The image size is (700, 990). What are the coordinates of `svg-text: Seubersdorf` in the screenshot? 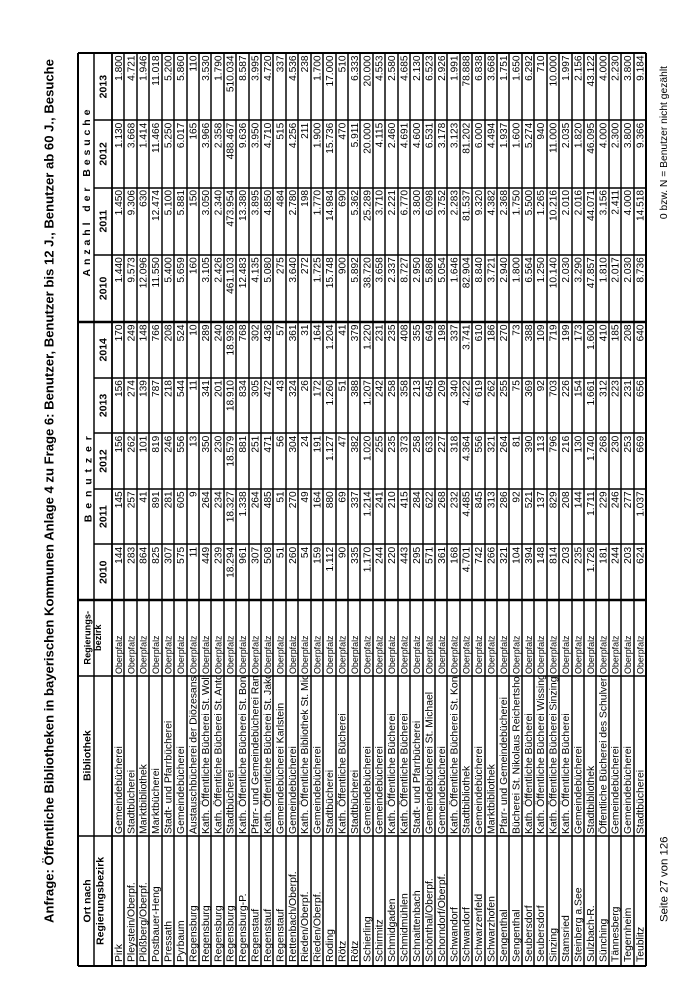 It's located at (541, 933).